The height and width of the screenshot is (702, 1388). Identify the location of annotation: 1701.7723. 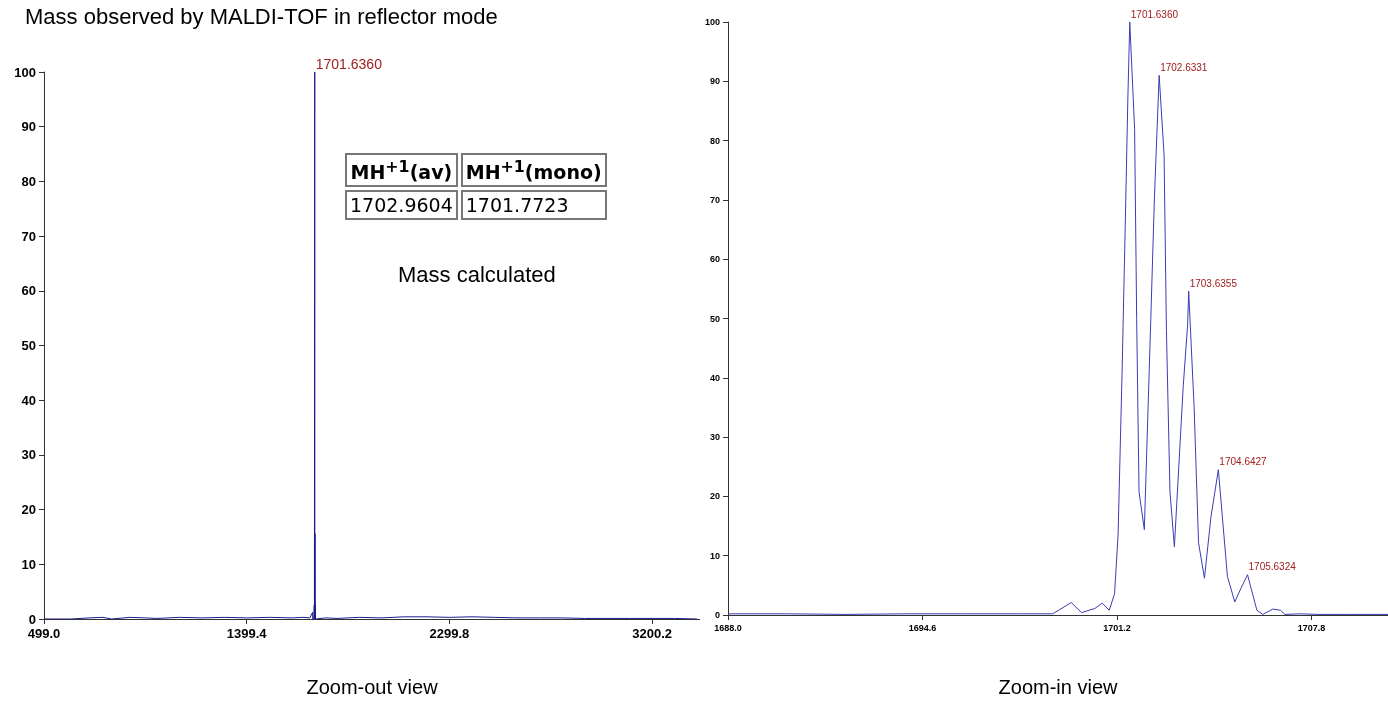
(533, 205).